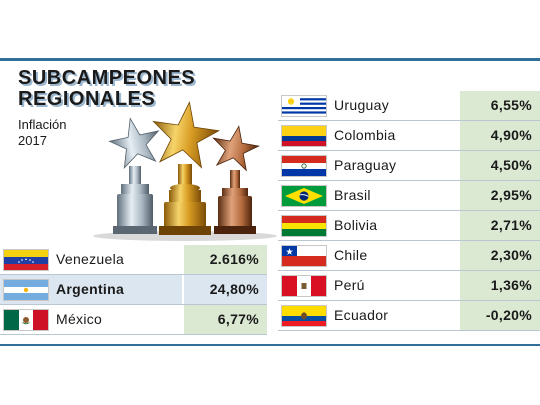 The image size is (540, 405). Describe the element at coordinates (26, 320) in the screenshot. I see `mexico-flag-icon` at that location.